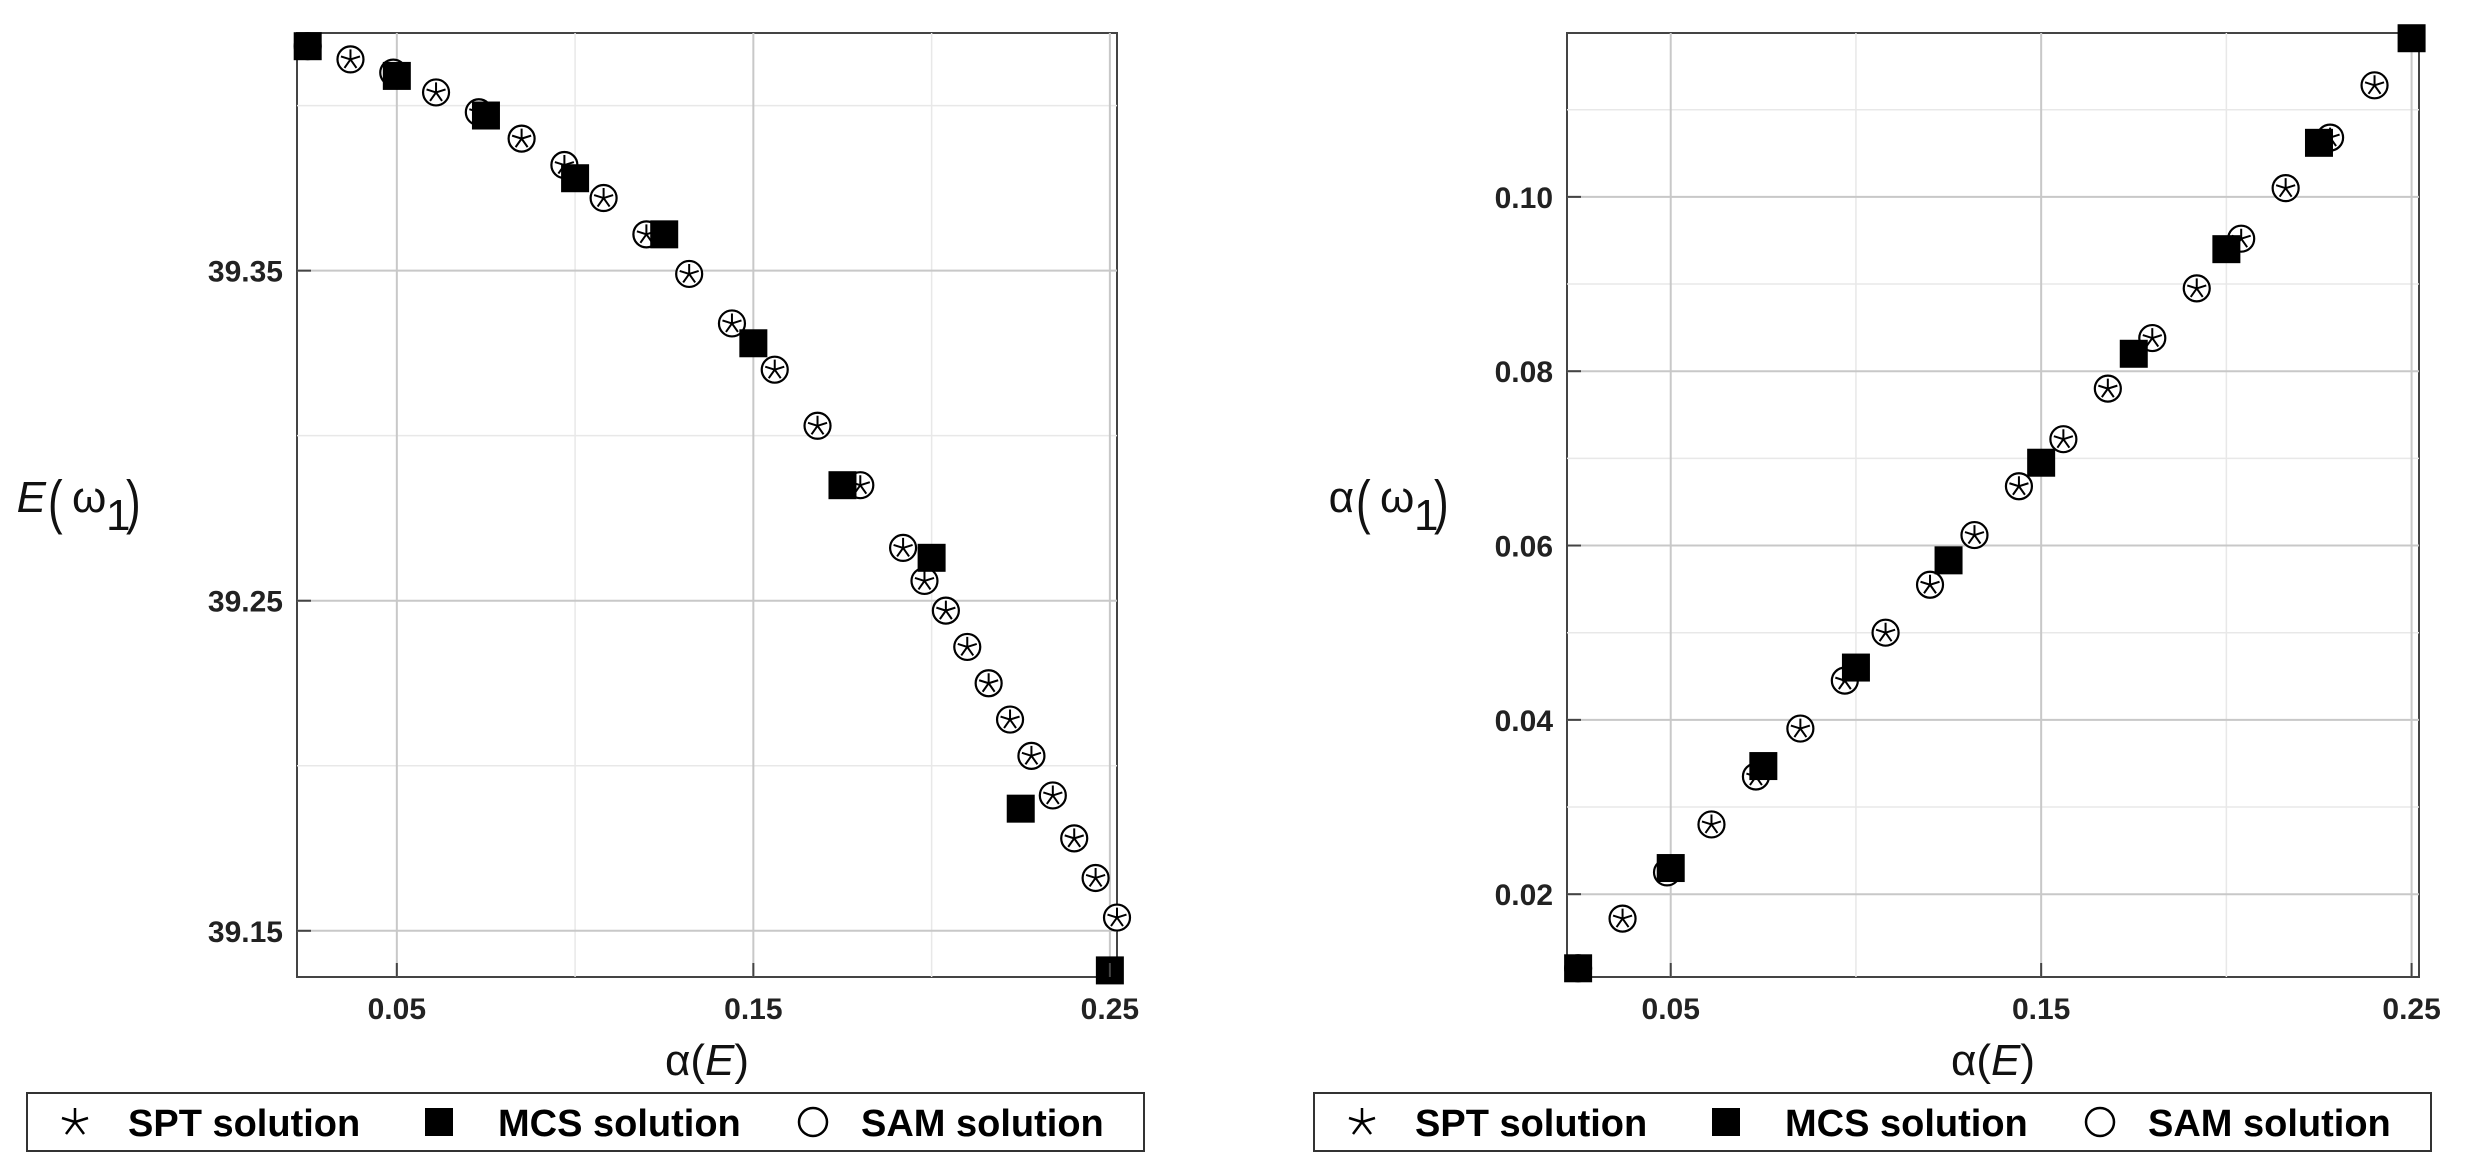 This screenshot has height=1171, width=2466. I want to click on left-legend: SPT solution MCS solution SAM solution, so click(585, 1122).